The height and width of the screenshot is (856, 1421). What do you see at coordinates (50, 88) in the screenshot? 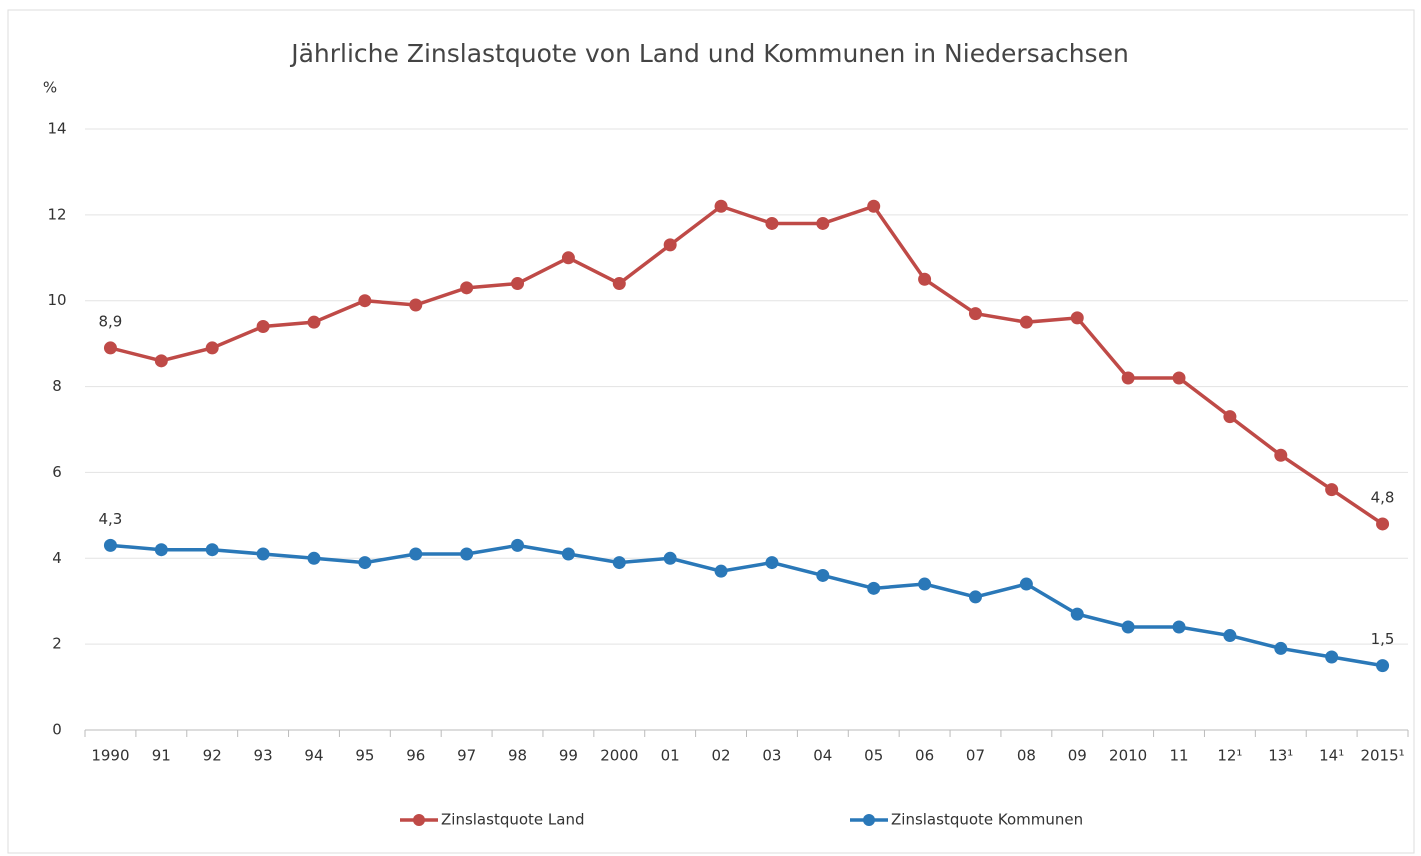
I see `y-axis-label: %` at bounding box center [50, 88].